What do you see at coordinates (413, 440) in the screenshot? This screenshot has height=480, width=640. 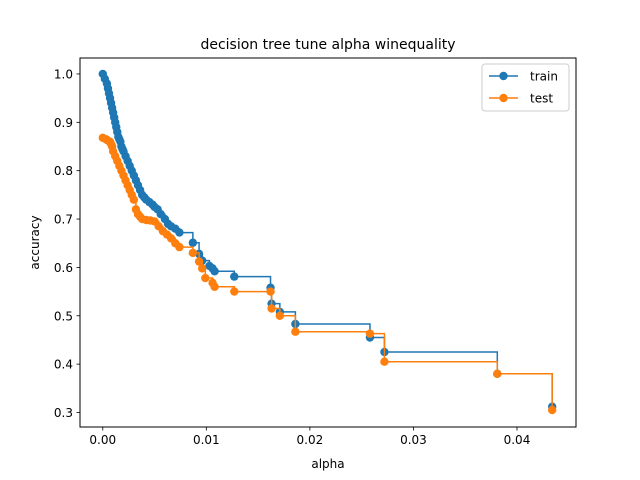 I see `x-tick-label: 0.03` at bounding box center [413, 440].